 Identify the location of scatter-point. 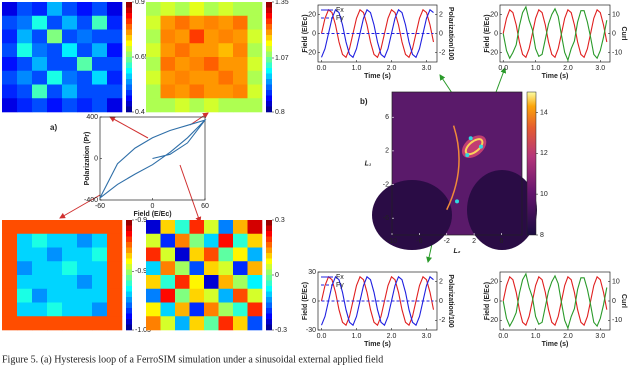
(457, 201).